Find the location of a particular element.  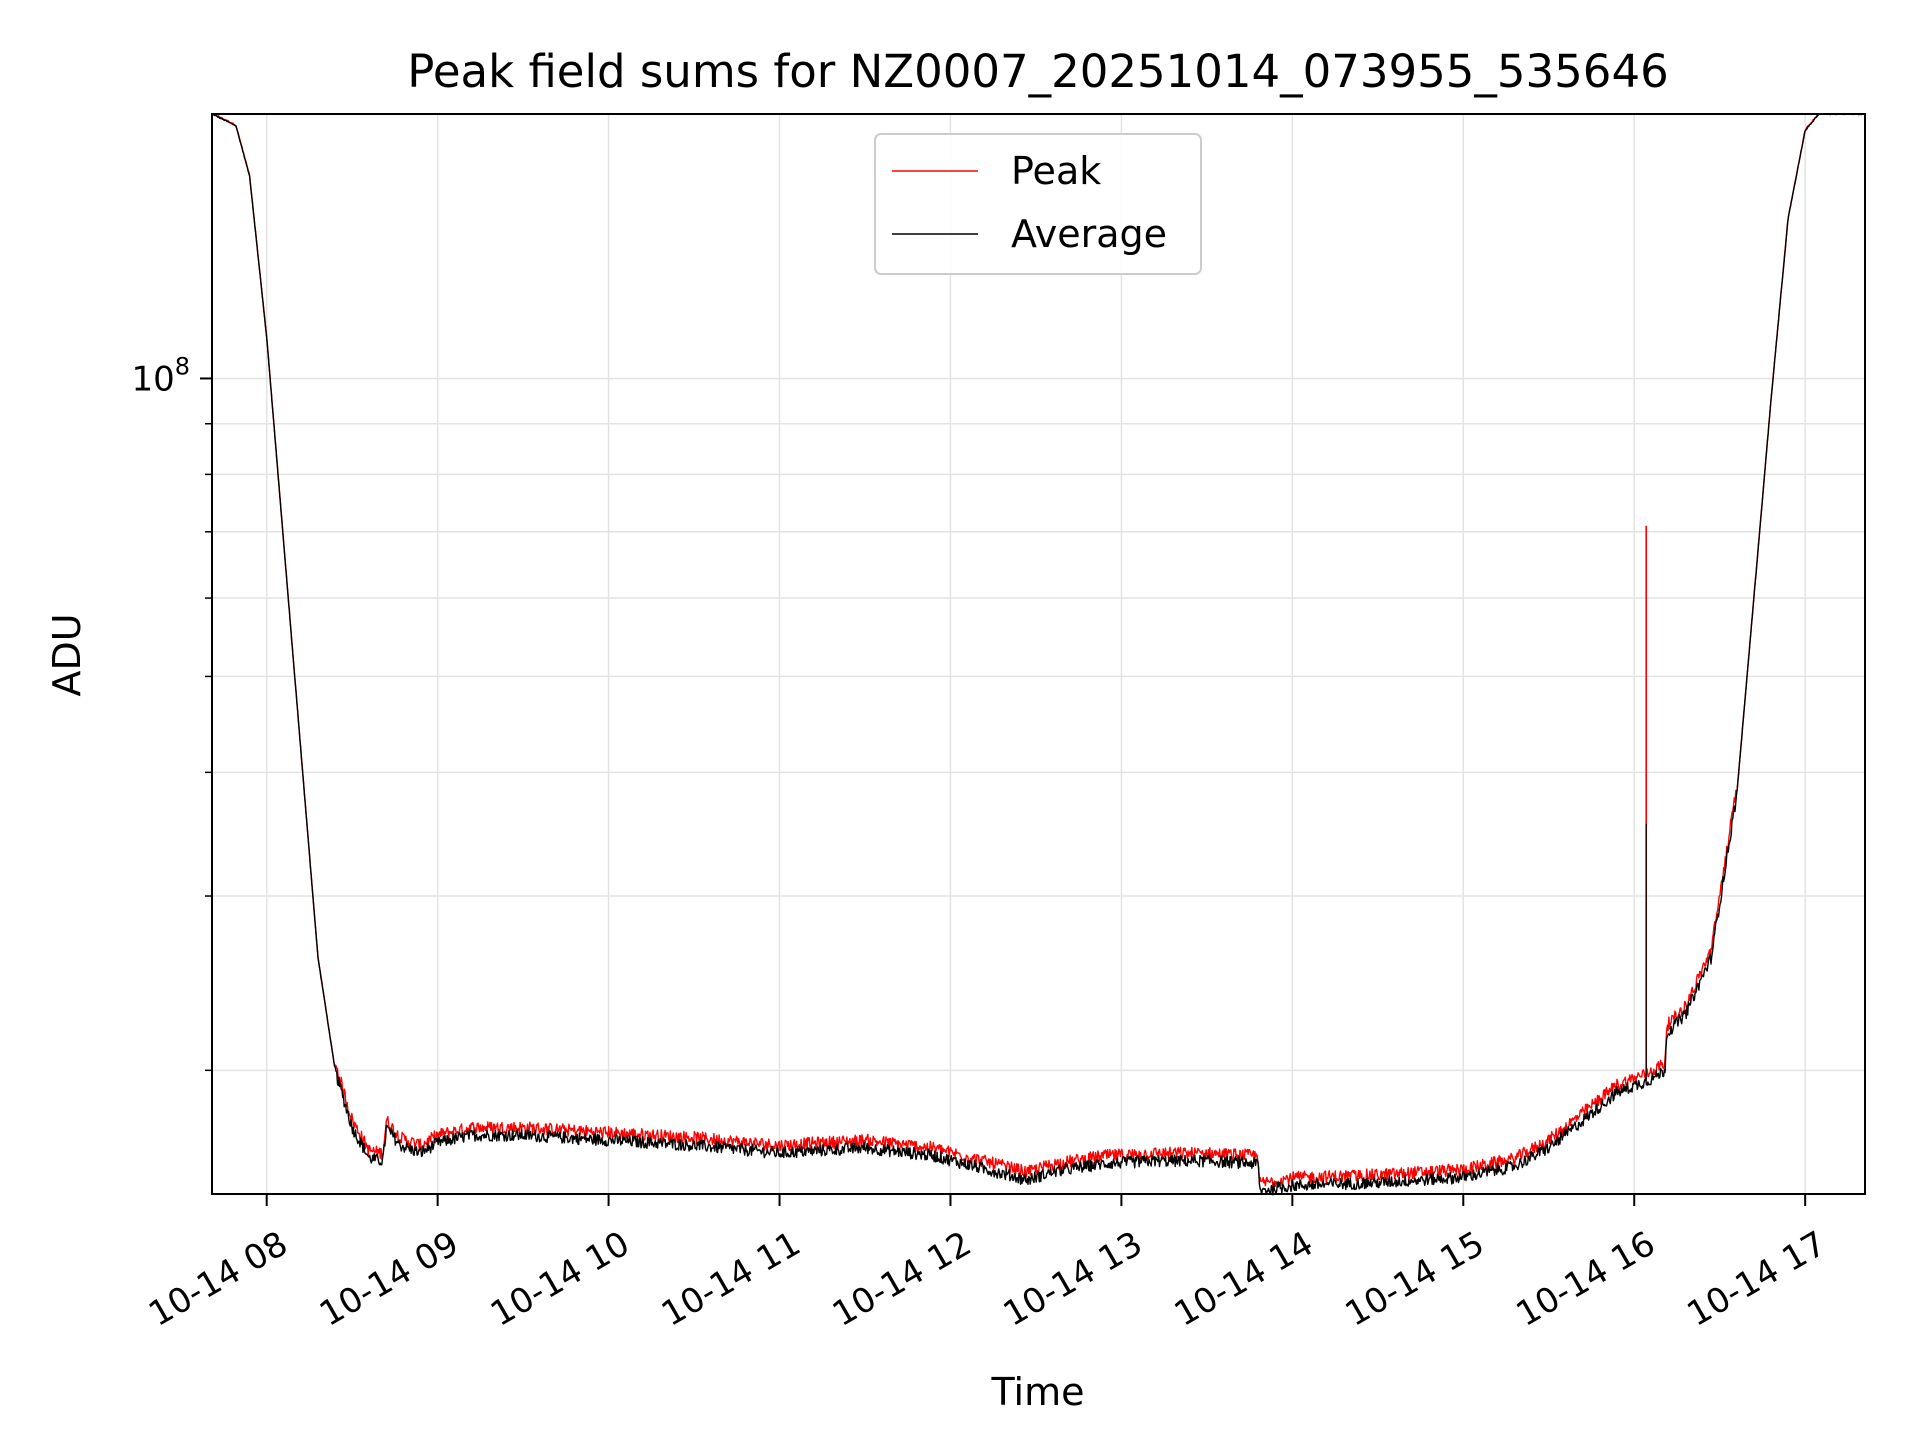

y-tick-label: 108 is located at coordinates (160, 375).